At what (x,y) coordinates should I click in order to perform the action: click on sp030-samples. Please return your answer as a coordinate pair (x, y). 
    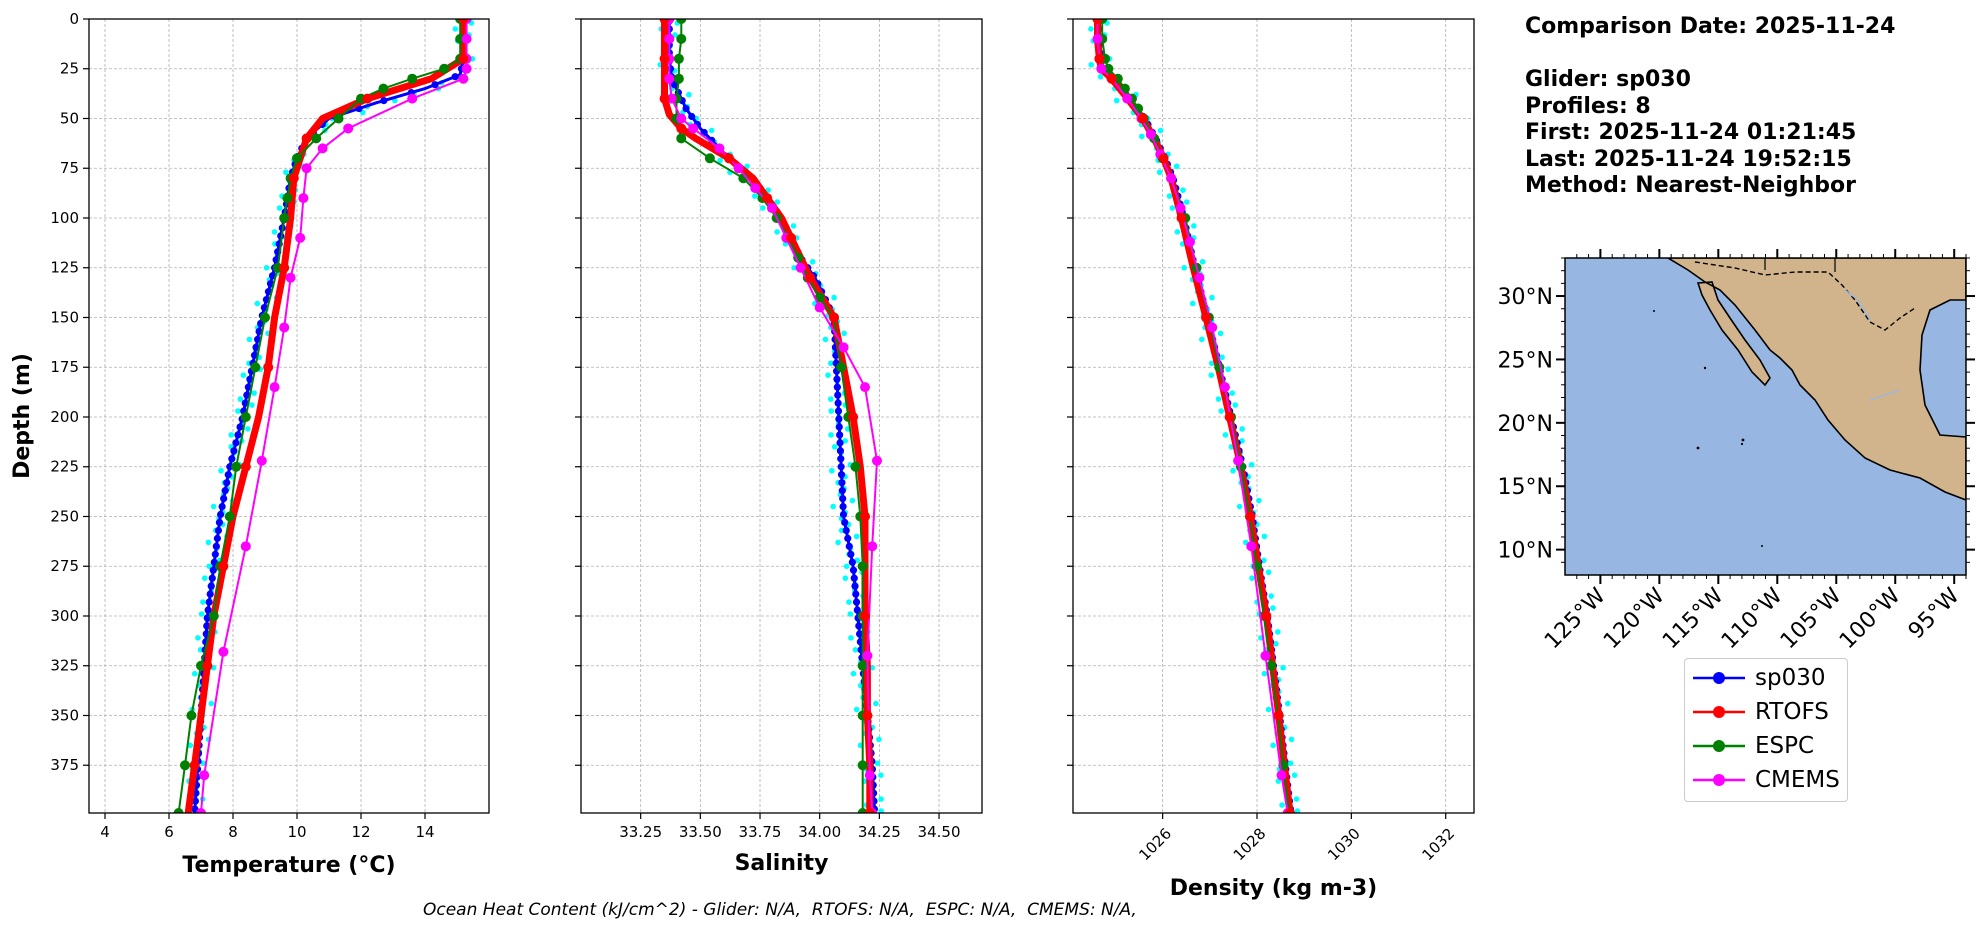
    Looking at the image, I should click on (1194, 416).